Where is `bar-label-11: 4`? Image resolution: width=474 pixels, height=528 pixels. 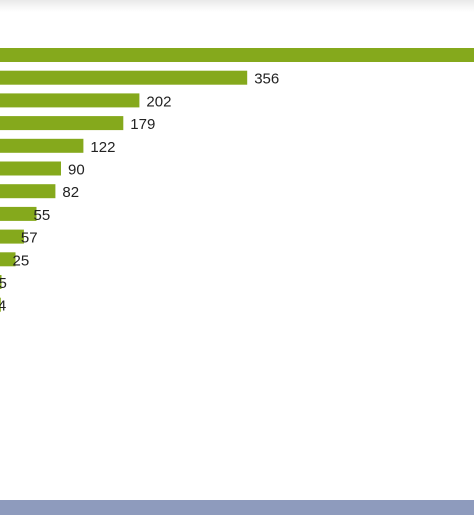 bar-label-11: 4 is located at coordinates (3, 306).